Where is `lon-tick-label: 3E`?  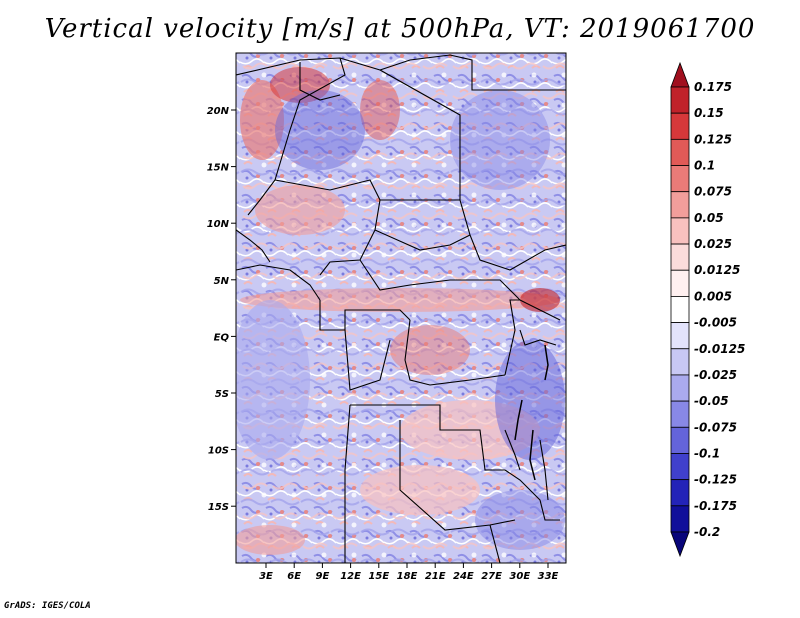
lon-tick-label: 3E is located at coordinates (266, 576).